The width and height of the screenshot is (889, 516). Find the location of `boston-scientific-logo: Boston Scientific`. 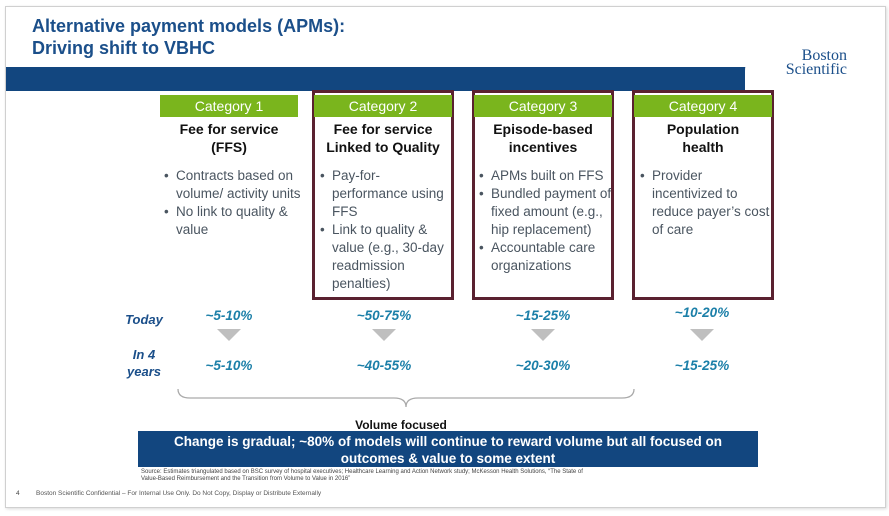

boston-scientific-logo: Boston Scientific is located at coordinates (795, 63).